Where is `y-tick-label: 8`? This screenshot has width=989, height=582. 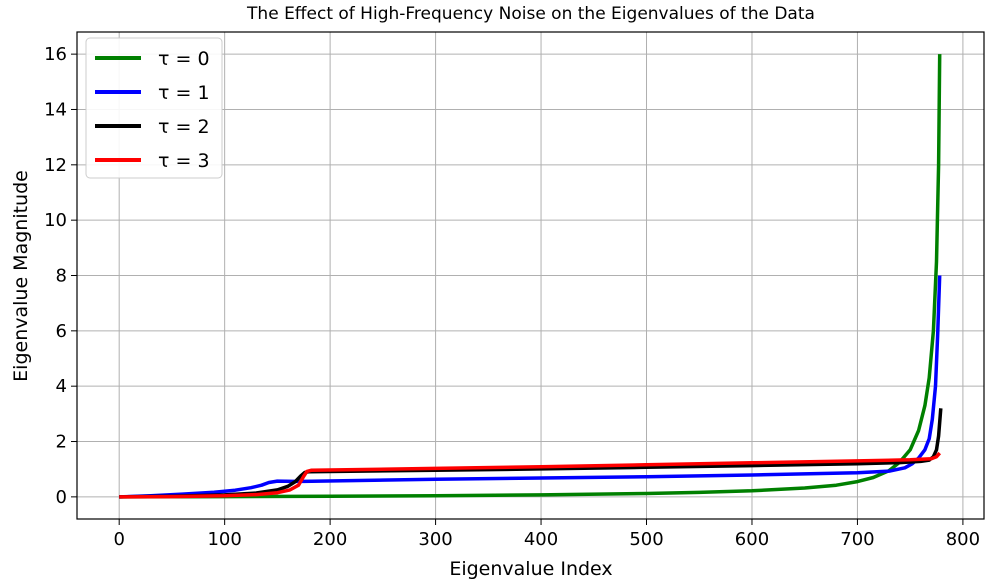
y-tick-label: 8 is located at coordinates (61, 276).